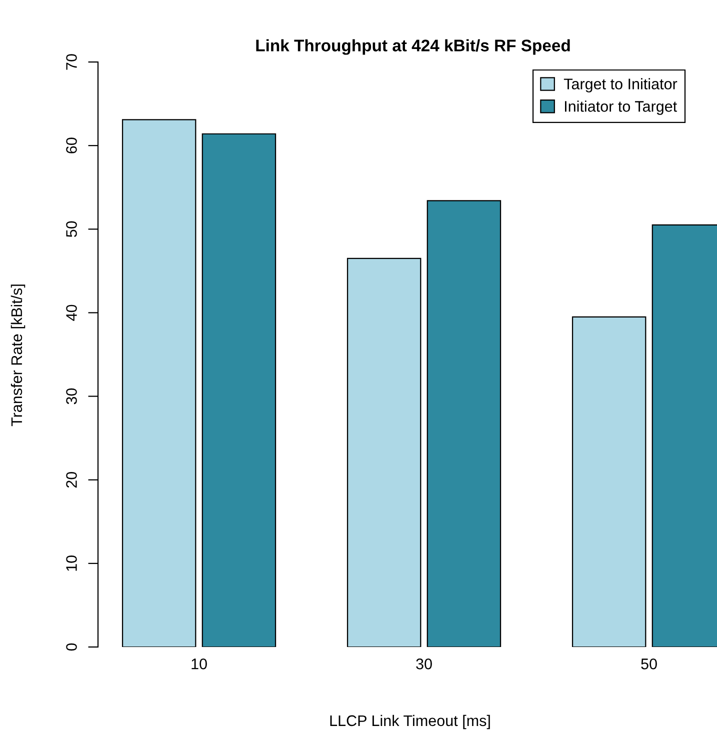 The height and width of the screenshot is (740, 717). Describe the element at coordinates (621, 85) in the screenshot. I see `legend-label: Target to Initiator` at that location.